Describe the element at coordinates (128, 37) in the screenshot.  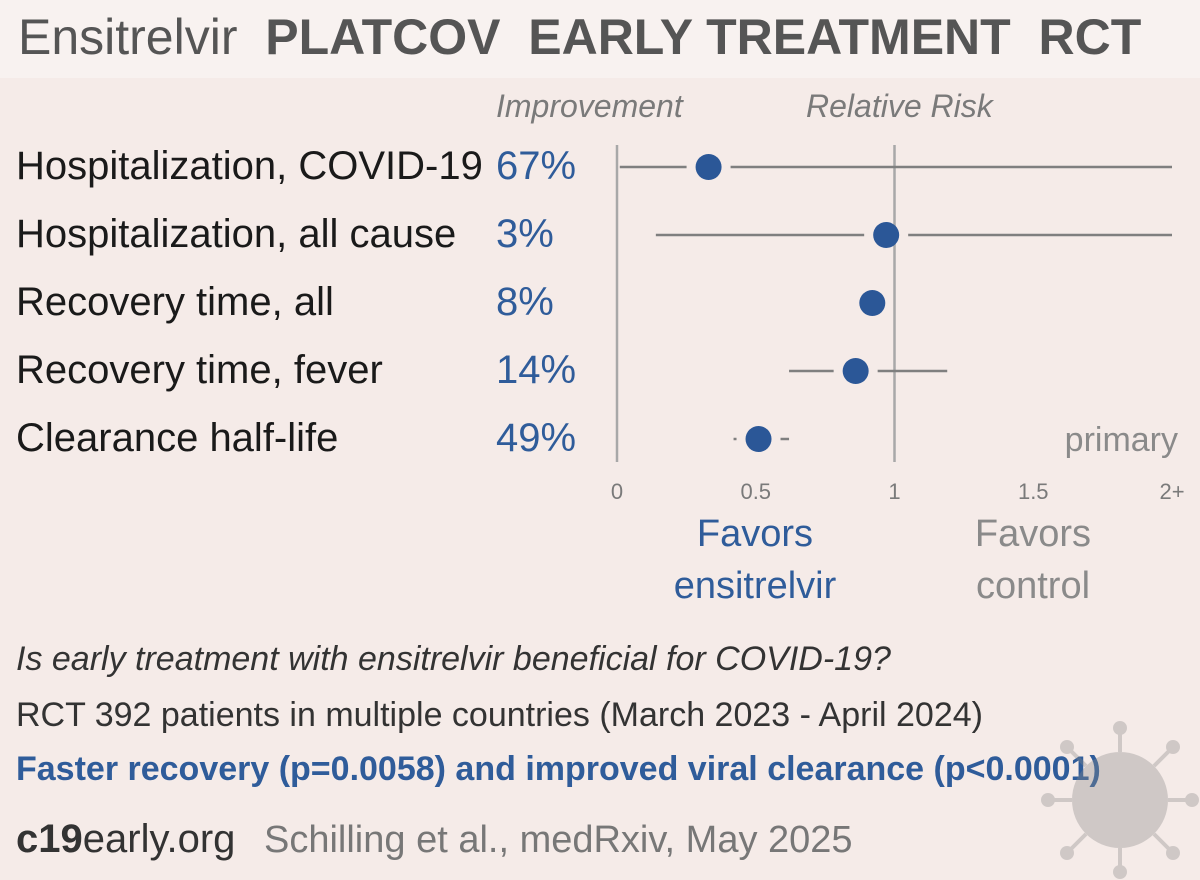
I see `title-drug: Ensitrelvir` at that location.